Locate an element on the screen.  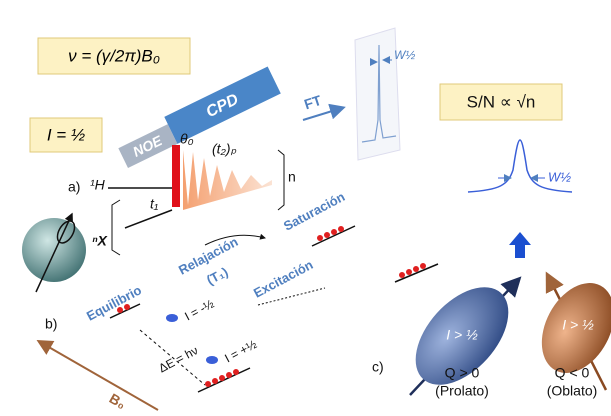
pulse is located at coordinates (176, 176).